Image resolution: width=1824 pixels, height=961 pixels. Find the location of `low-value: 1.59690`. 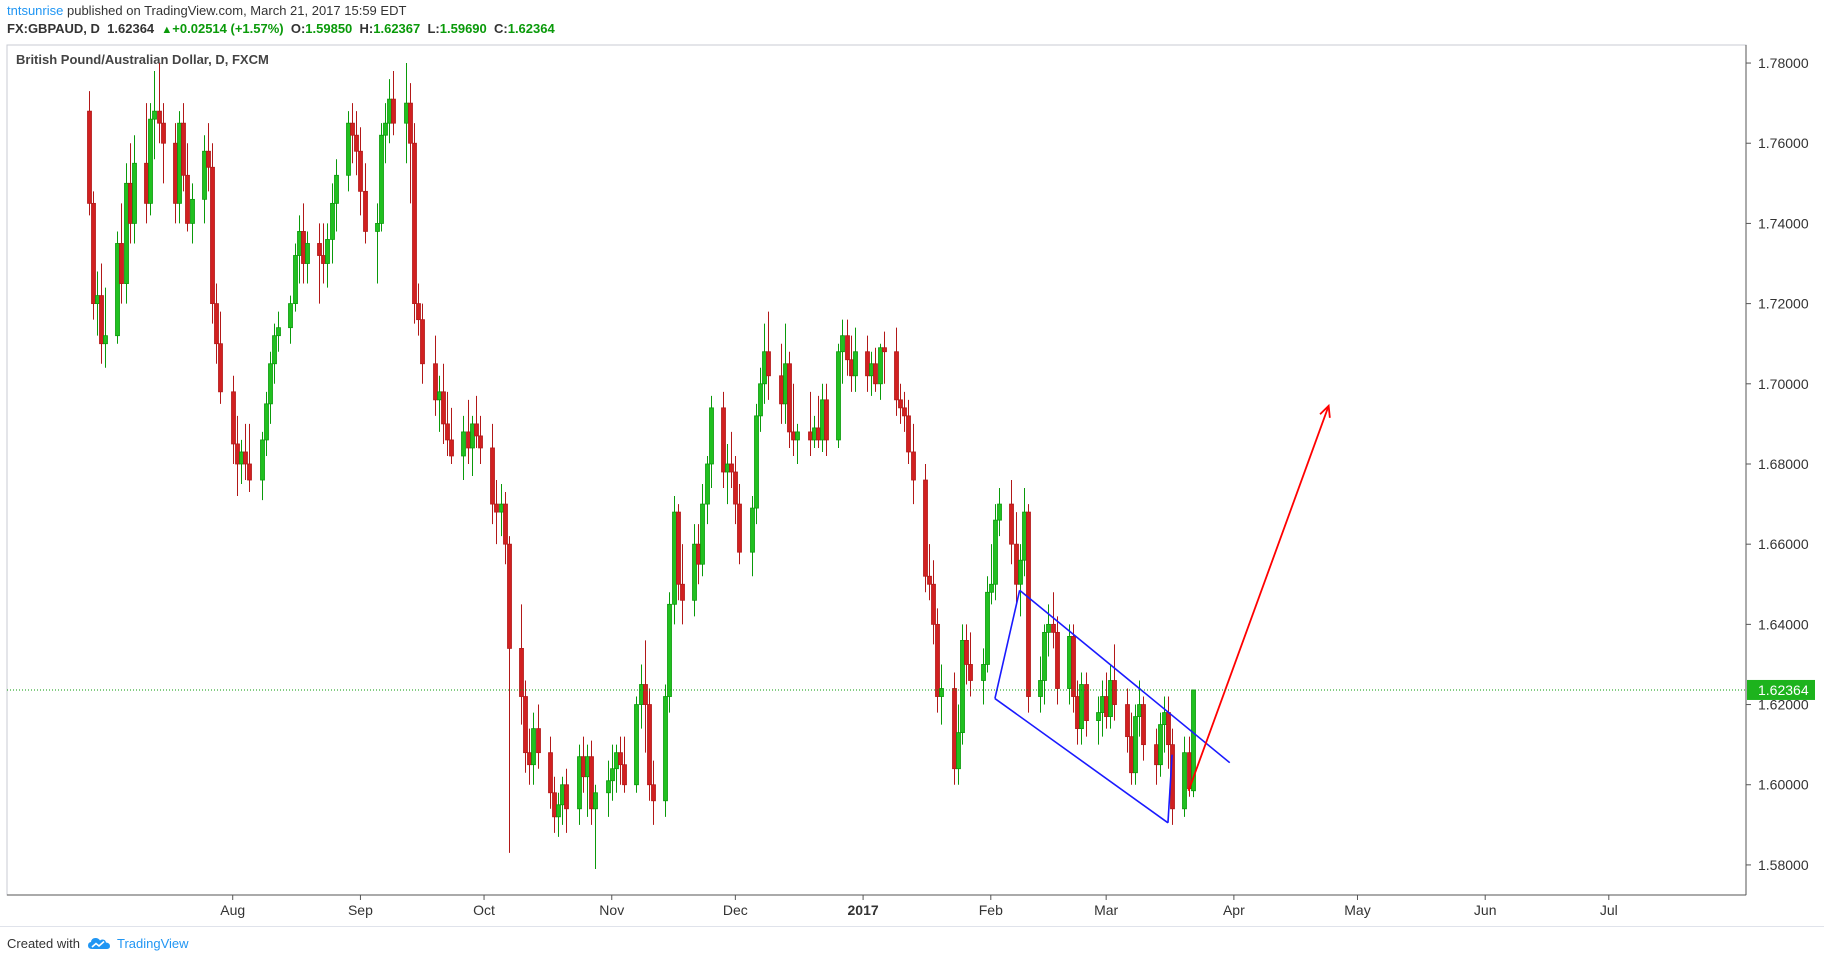

low-value: 1.59690 is located at coordinates (463, 28).